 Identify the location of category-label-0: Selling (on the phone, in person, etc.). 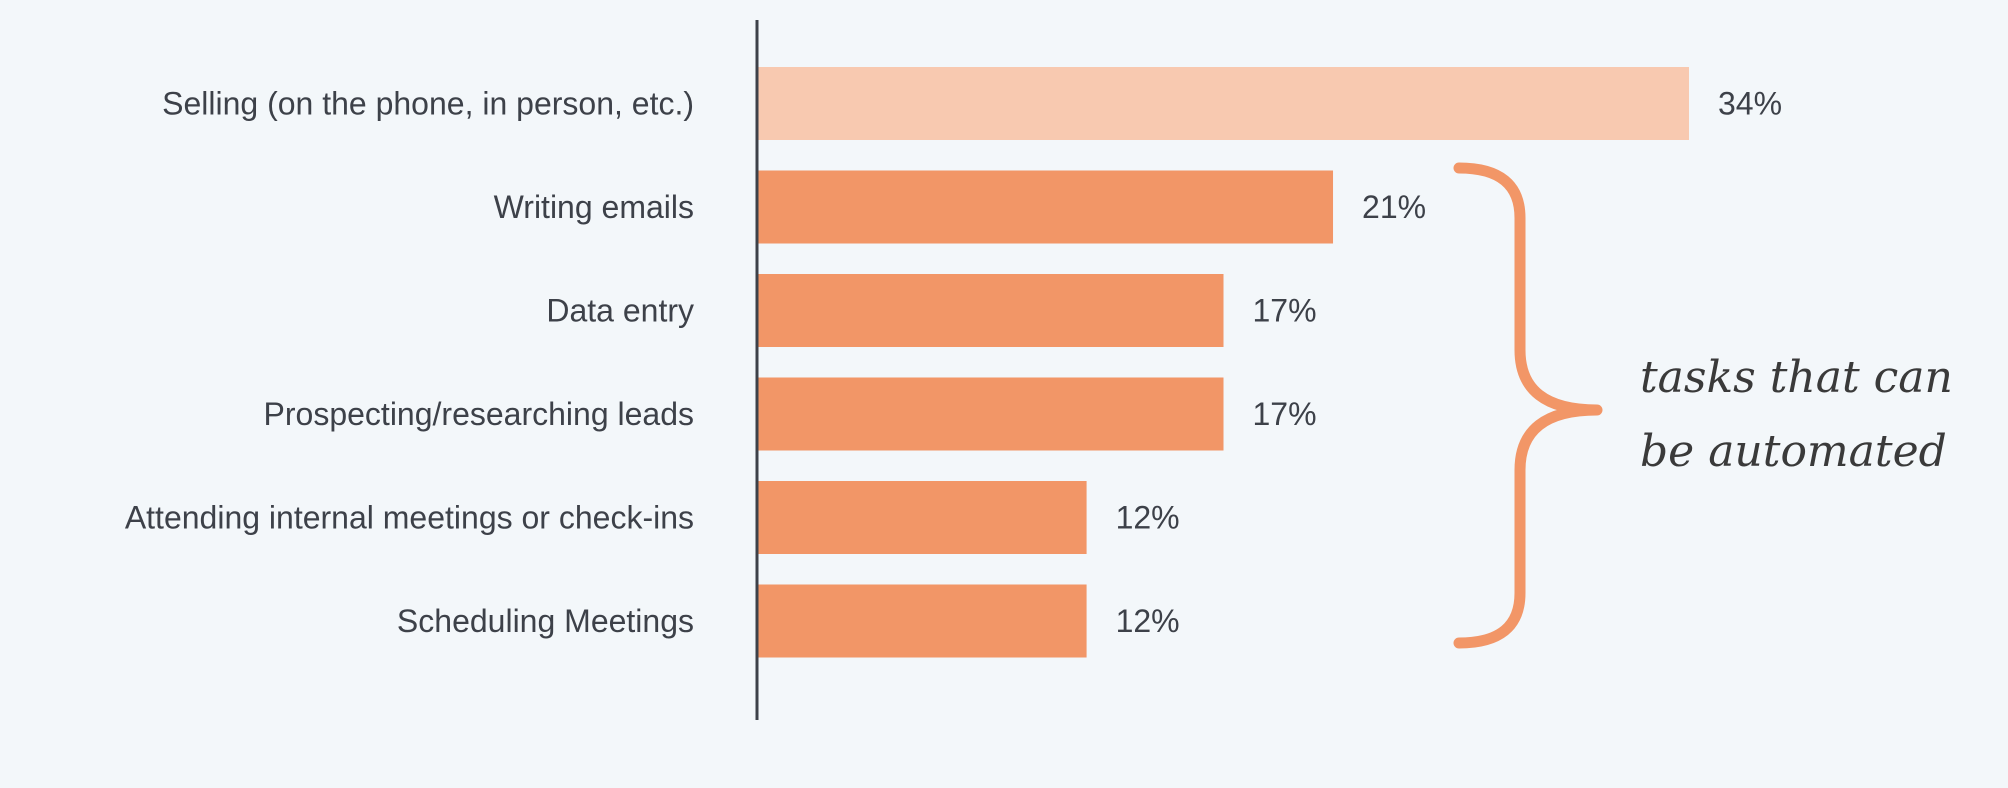
(428, 104).